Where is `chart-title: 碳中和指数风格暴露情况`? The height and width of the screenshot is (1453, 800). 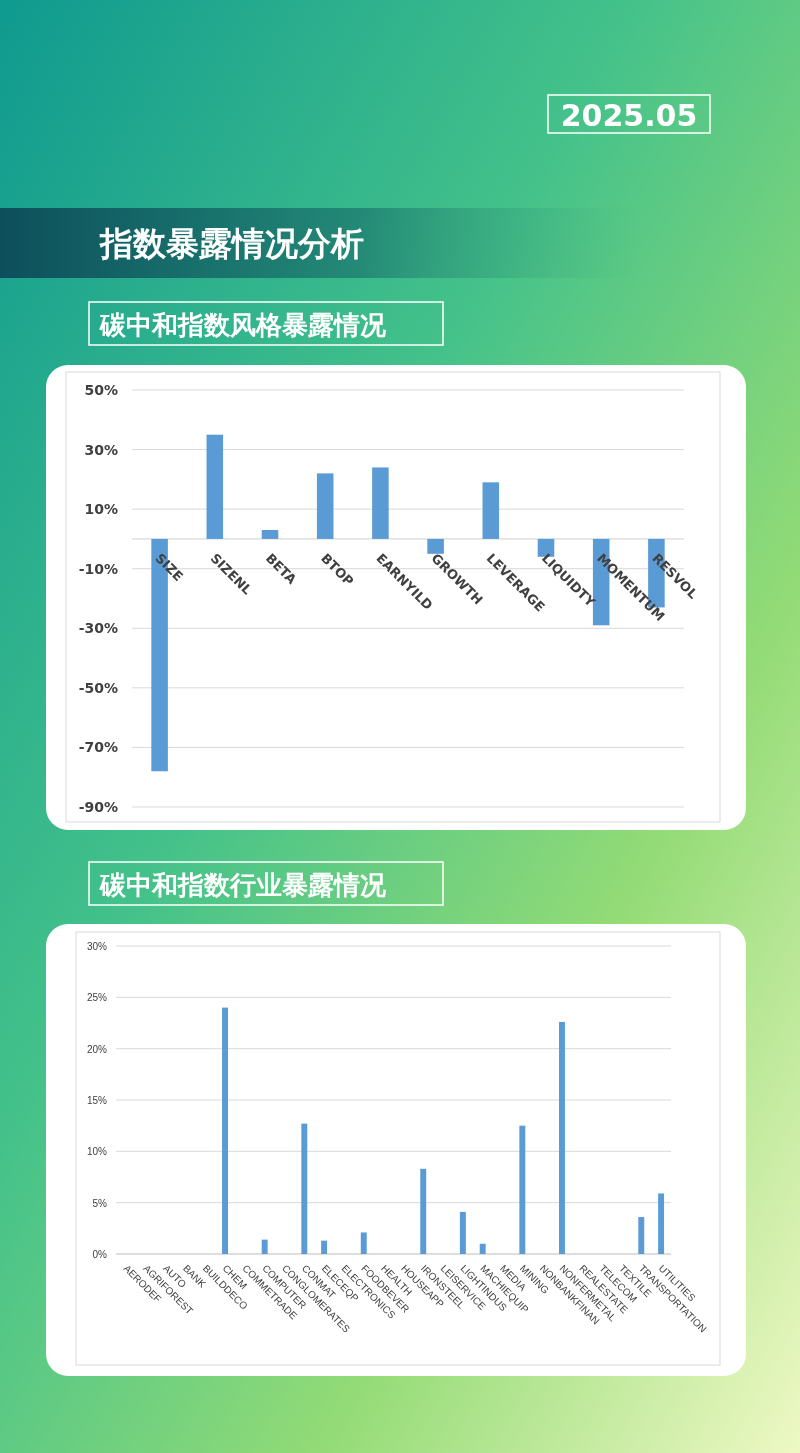 chart-title: 碳中和指数风格暴露情况 is located at coordinates (243, 324).